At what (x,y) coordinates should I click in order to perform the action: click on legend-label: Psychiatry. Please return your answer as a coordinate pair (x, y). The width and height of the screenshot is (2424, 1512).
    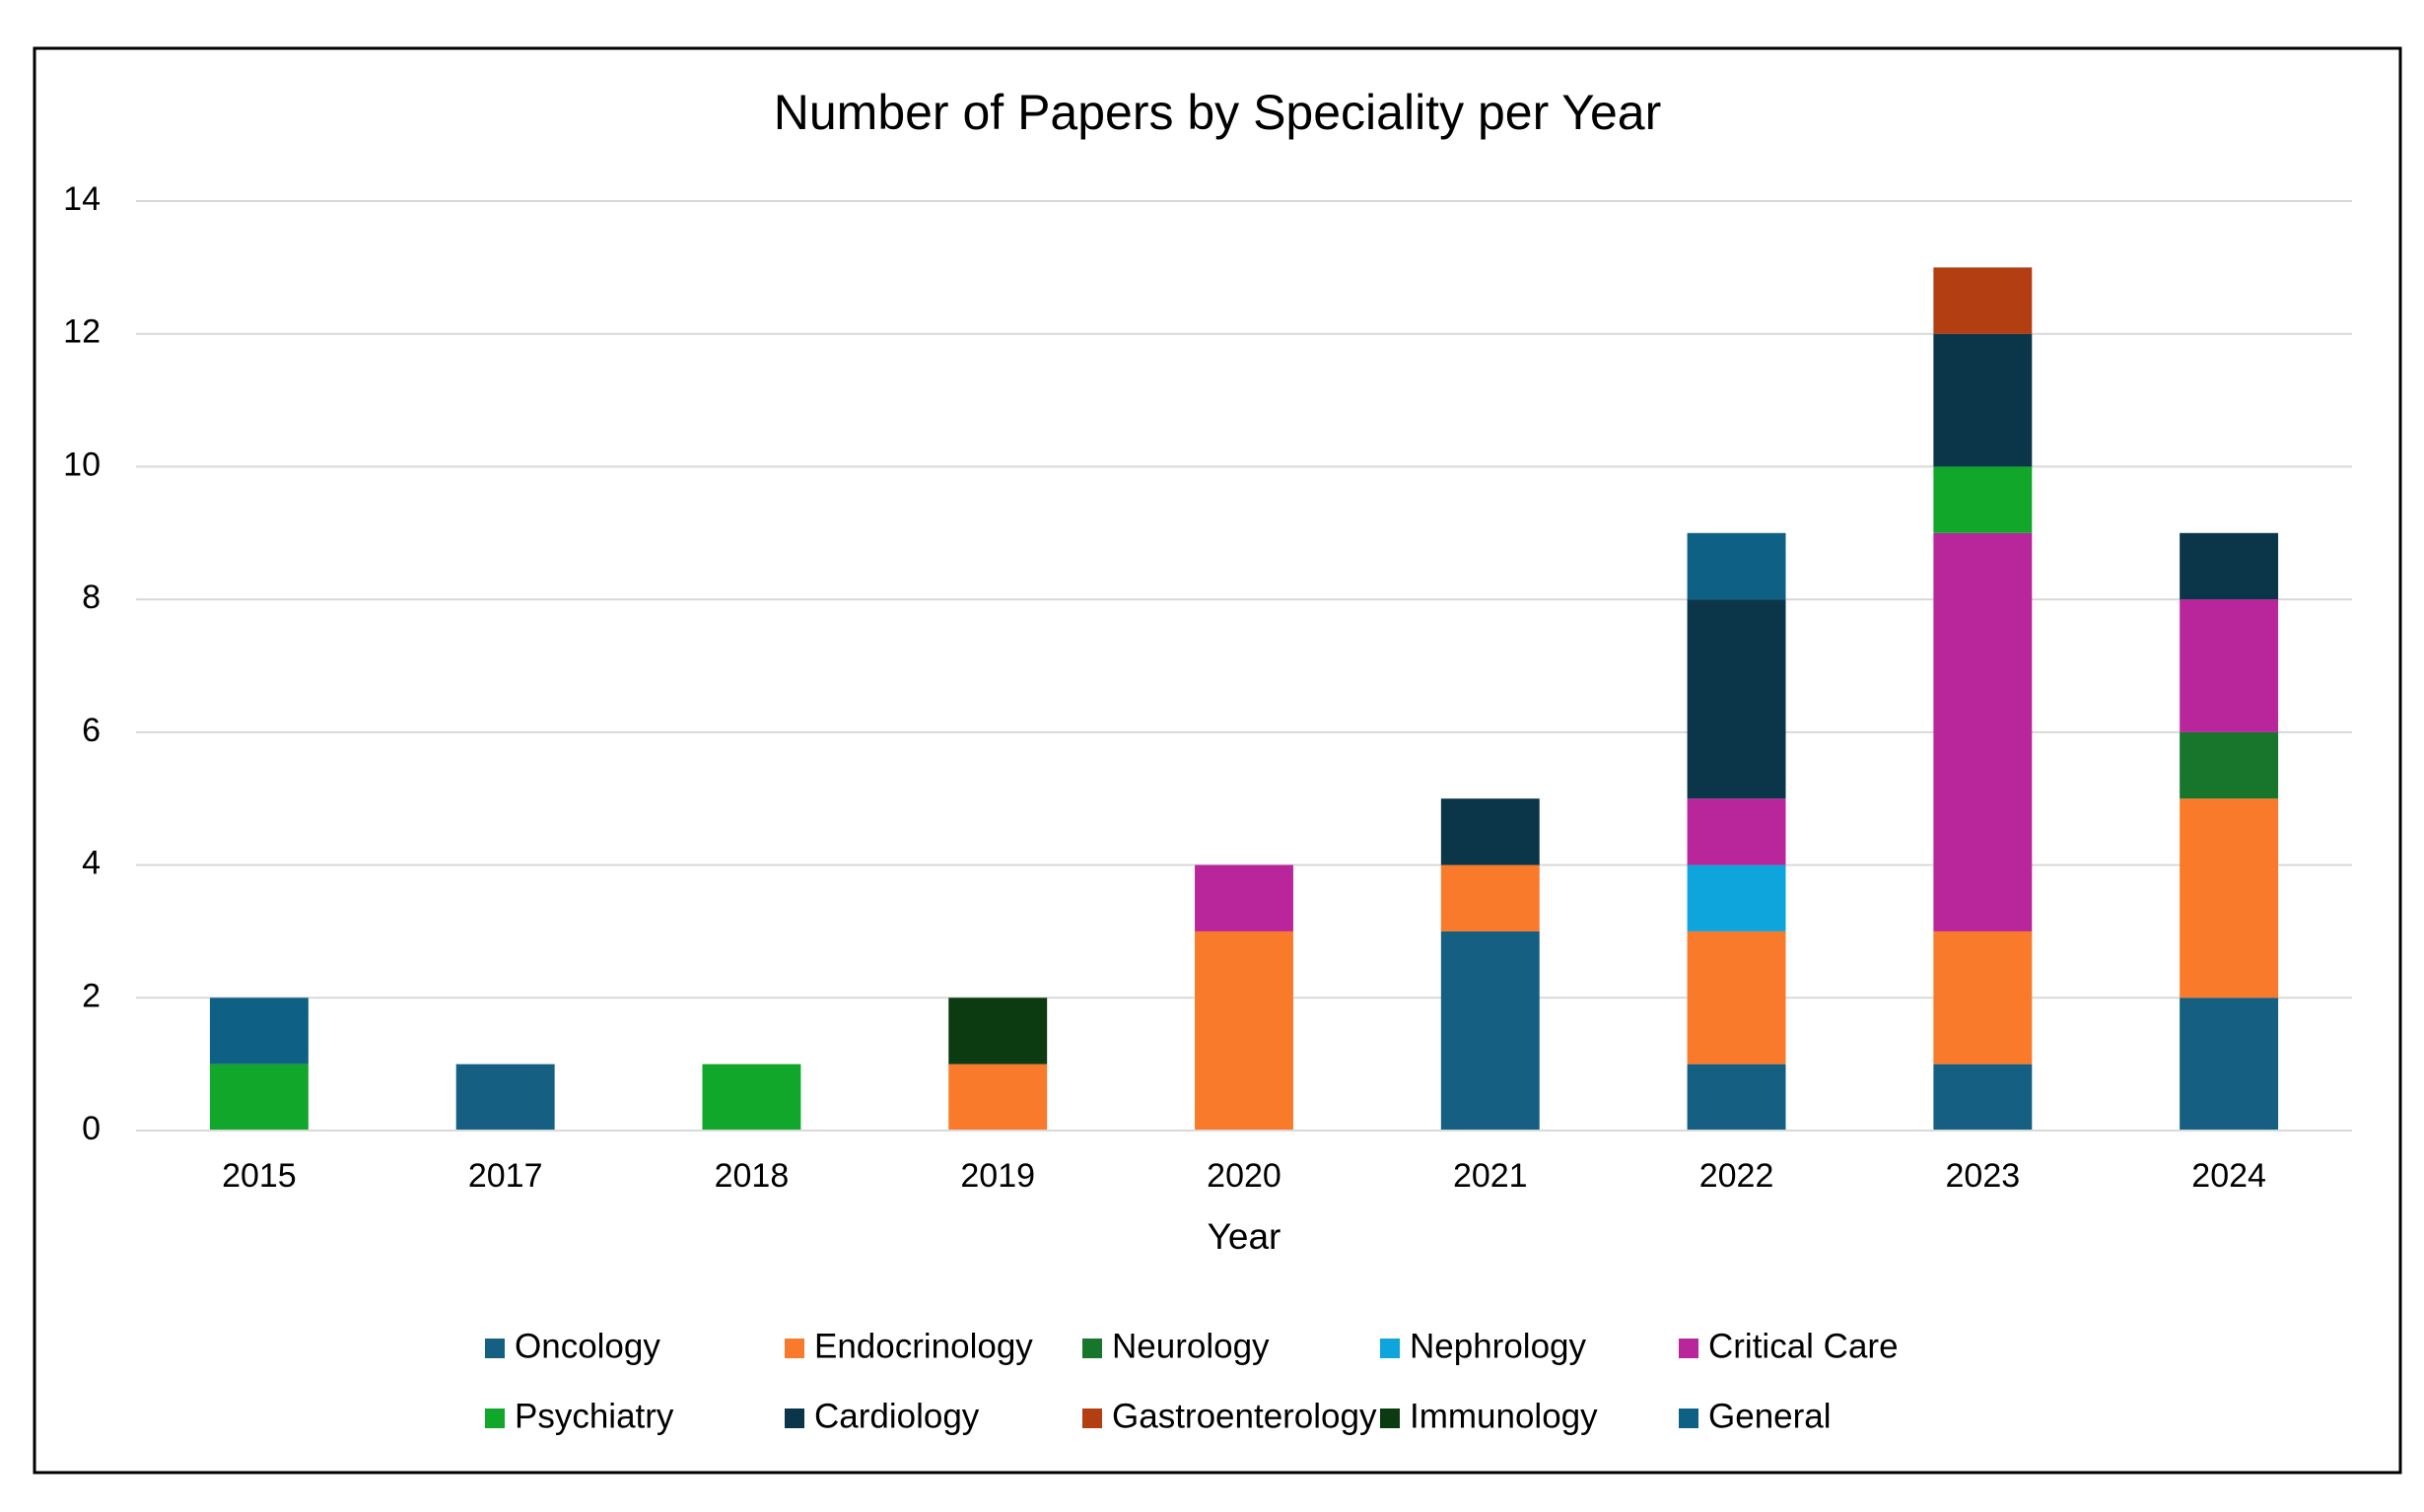
    Looking at the image, I should click on (594, 1416).